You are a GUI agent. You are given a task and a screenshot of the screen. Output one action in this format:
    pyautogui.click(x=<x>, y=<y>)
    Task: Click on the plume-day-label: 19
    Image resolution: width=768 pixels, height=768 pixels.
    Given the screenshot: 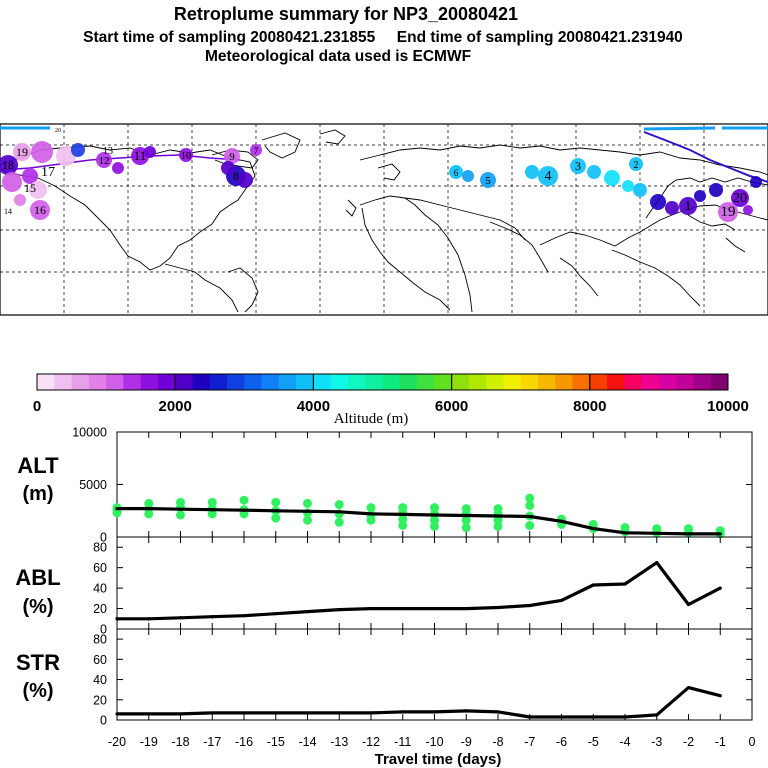 What is the action you would take?
    pyautogui.click(x=728, y=212)
    